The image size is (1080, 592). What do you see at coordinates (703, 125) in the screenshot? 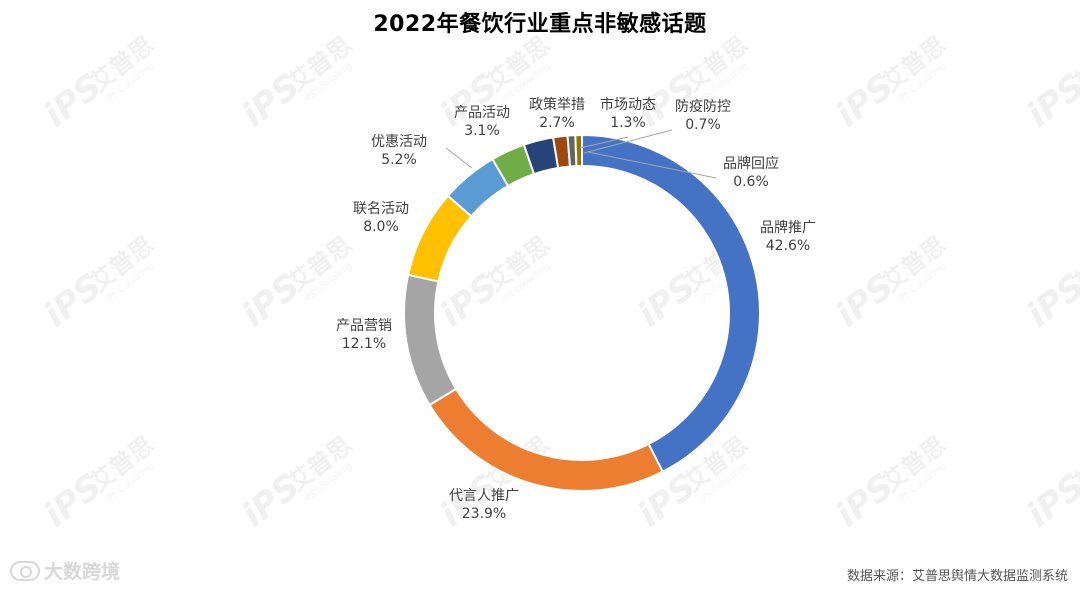
I see `slice-value-label: 0.7%` at bounding box center [703, 125].